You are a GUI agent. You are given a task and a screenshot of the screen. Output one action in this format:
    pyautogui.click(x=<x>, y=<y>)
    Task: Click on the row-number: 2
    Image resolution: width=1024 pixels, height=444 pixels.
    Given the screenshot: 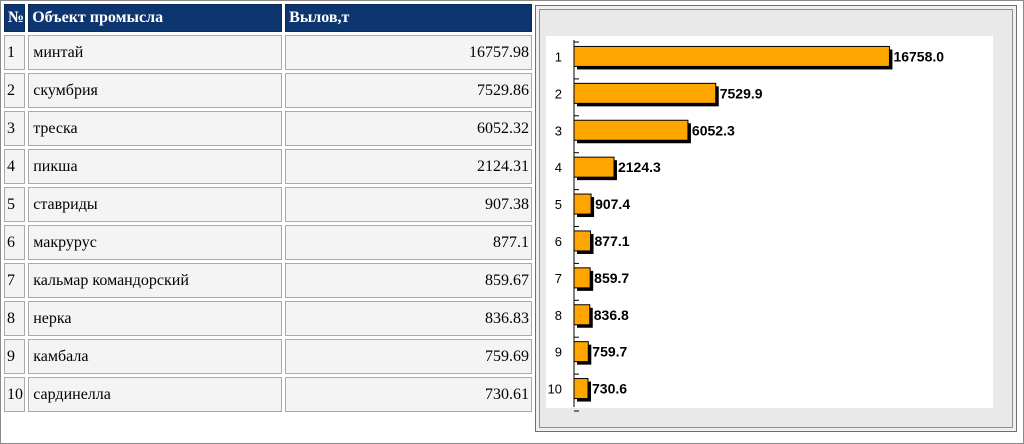 What is the action you would take?
    pyautogui.click(x=15, y=90)
    